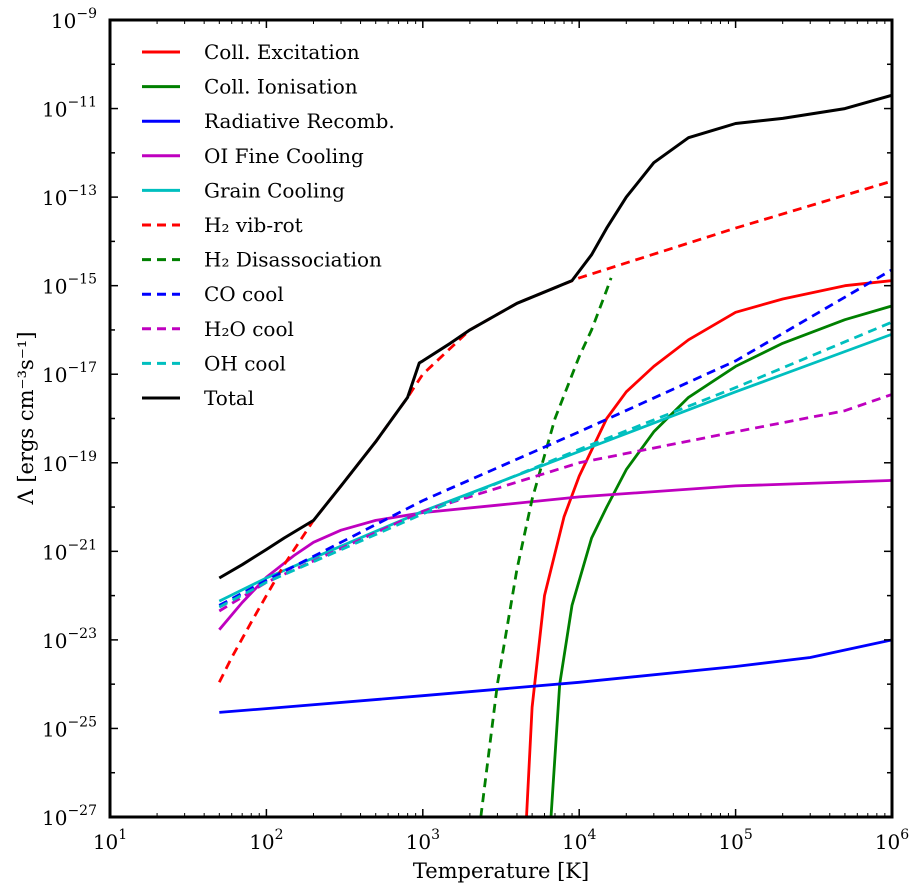  Describe the element at coordinates (579, 840) in the screenshot. I see `x-tick-label: 10⁴` at that location.